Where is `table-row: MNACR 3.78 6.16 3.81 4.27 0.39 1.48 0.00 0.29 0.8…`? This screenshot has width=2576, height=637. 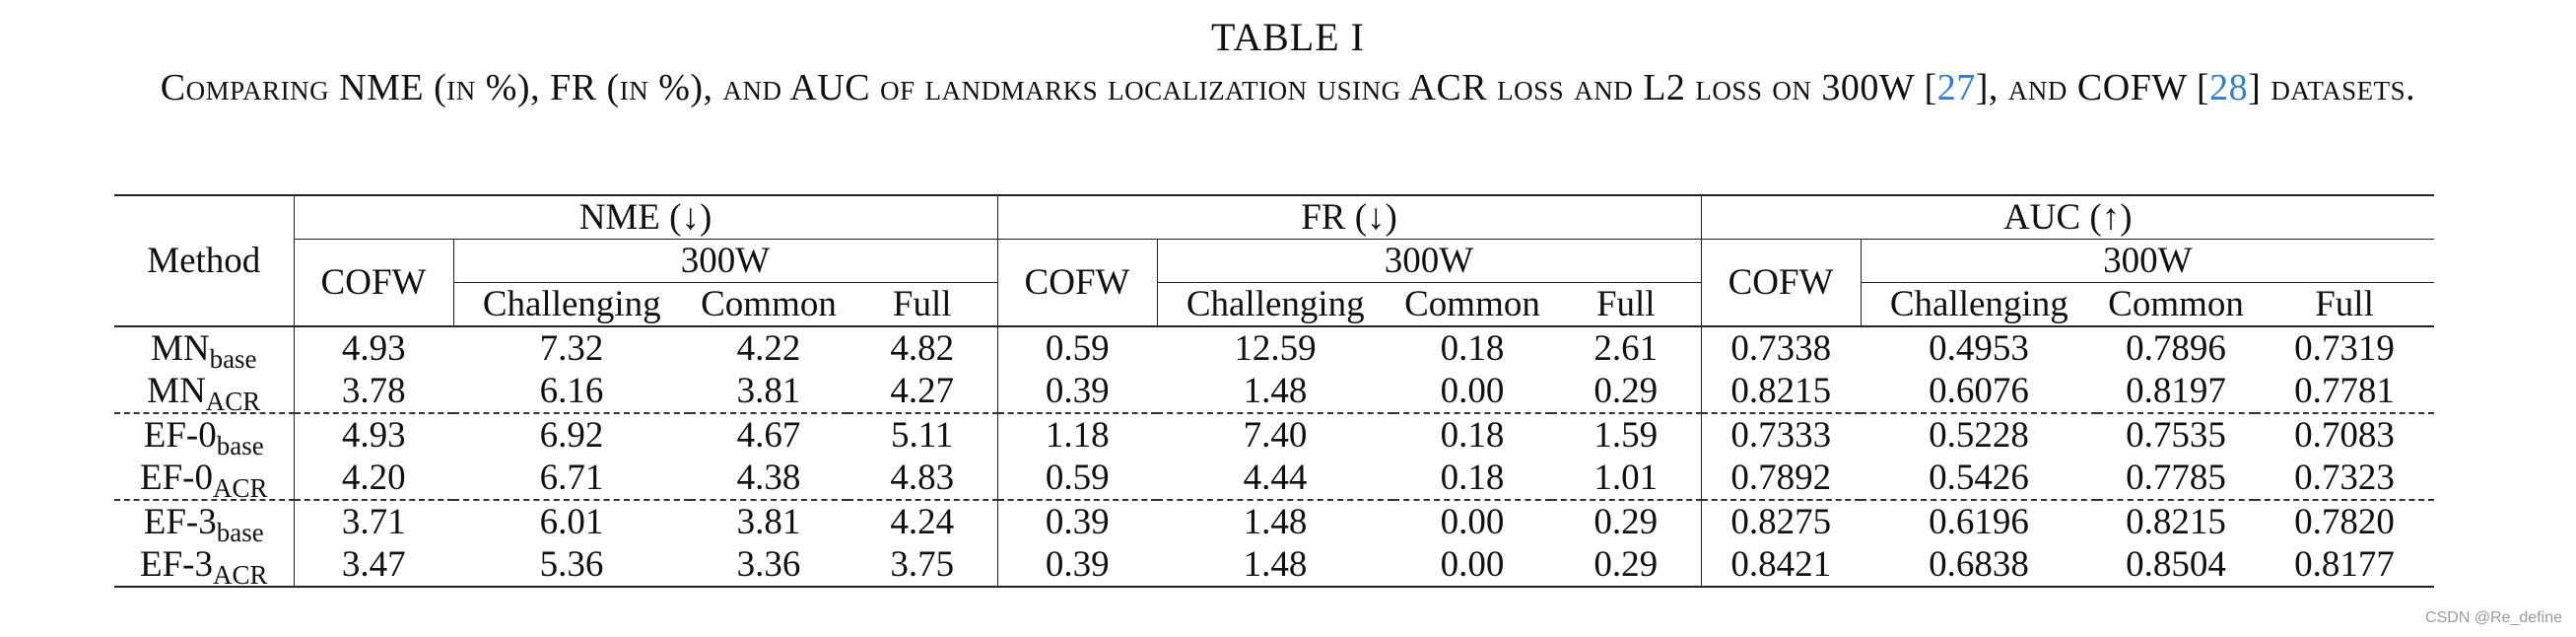 table-row: MNACR 3.78 6.16 3.81 4.27 0.39 1.48 0.00 0.29 0.8… is located at coordinates (1274, 393).